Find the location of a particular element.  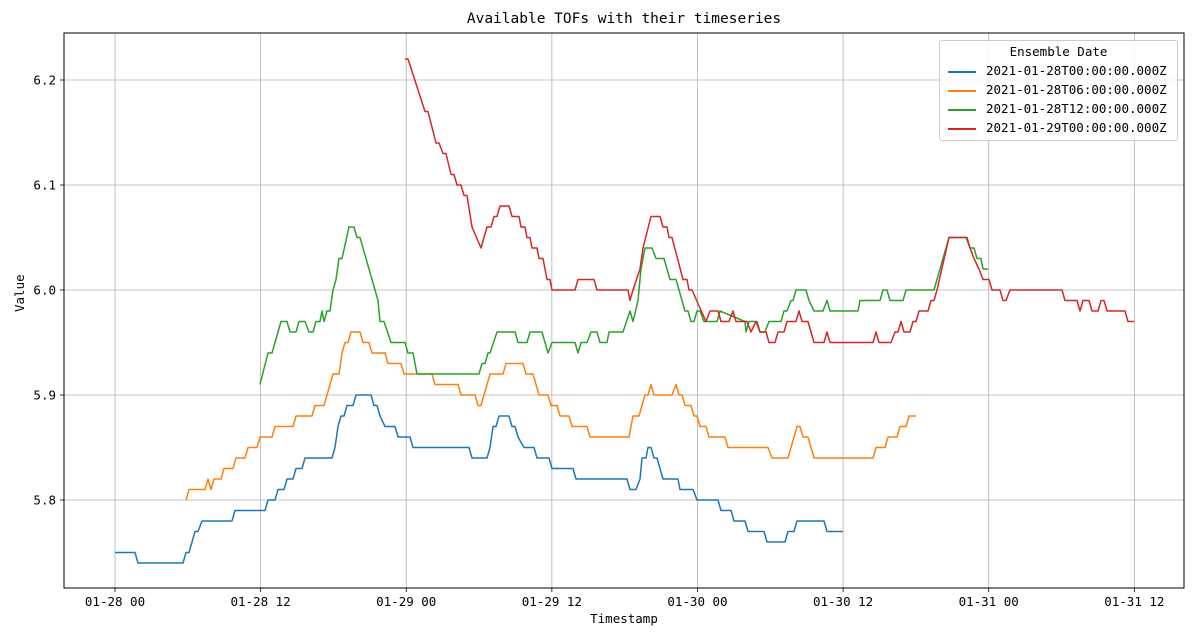

legend-item: 2021-01-28T06:00:00.000Z is located at coordinates (1060, 91).